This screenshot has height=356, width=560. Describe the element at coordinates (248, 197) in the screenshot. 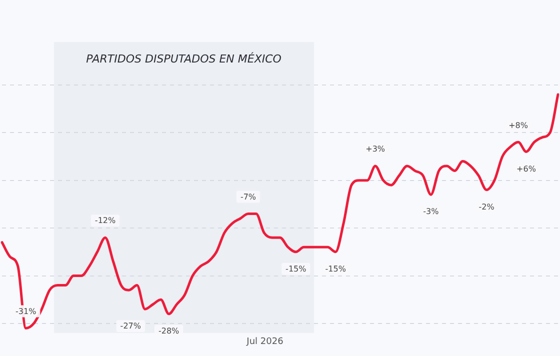

I see `data-label: -7%` at that location.